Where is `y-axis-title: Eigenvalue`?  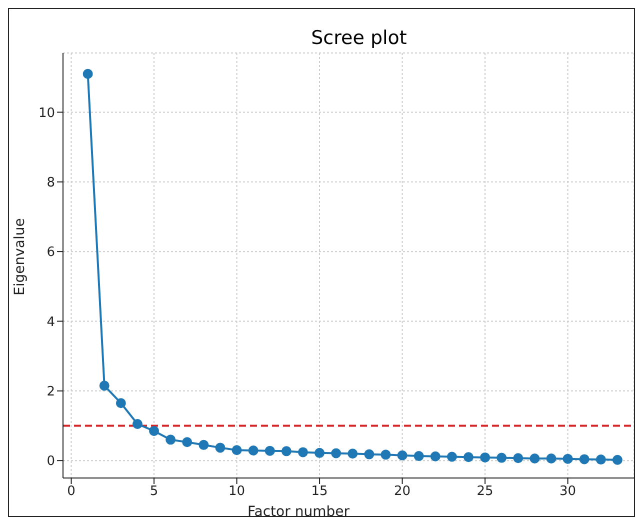
y-axis-title: Eigenvalue is located at coordinates (20, 257).